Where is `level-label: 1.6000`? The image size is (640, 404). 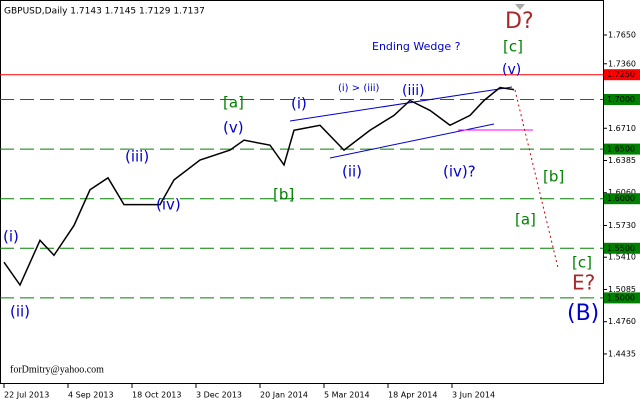 level-label: 1.6000 is located at coordinates (621, 198).